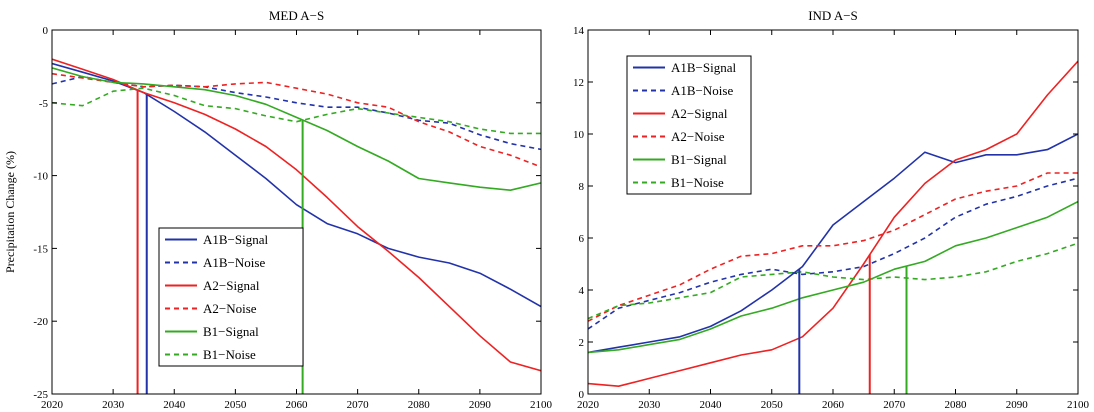 Image resolution: width=1094 pixels, height=412 pixels. What do you see at coordinates (582, 239) in the screenshot?
I see `y-tick-label: 6` at bounding box center [582, 239].